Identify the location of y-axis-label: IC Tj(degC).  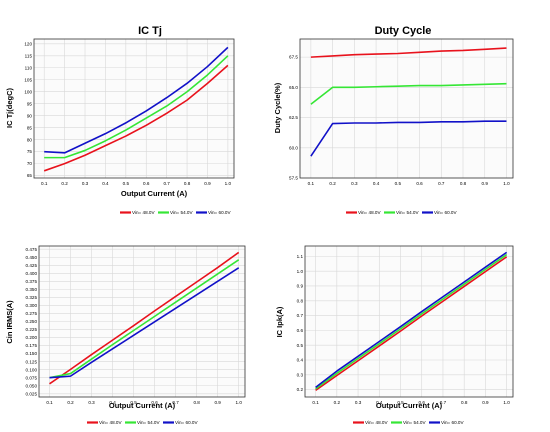
(9, 108).